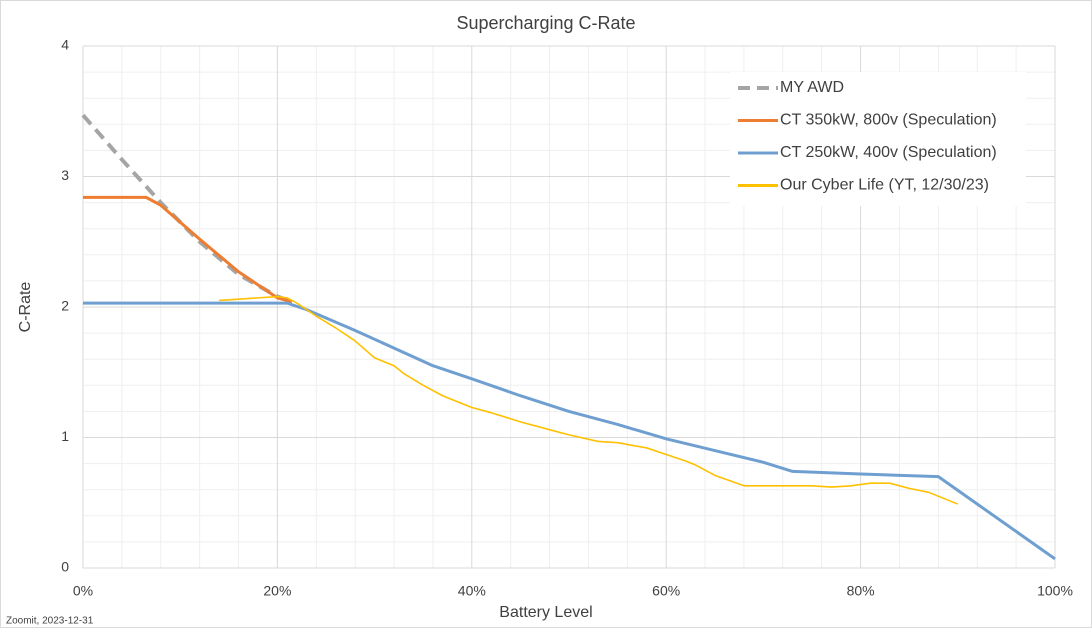 The image size is (1092, 633). Describe the element at coordinates (65, 567) in the screenshot. I see `y-tick-label: 0` at that location.